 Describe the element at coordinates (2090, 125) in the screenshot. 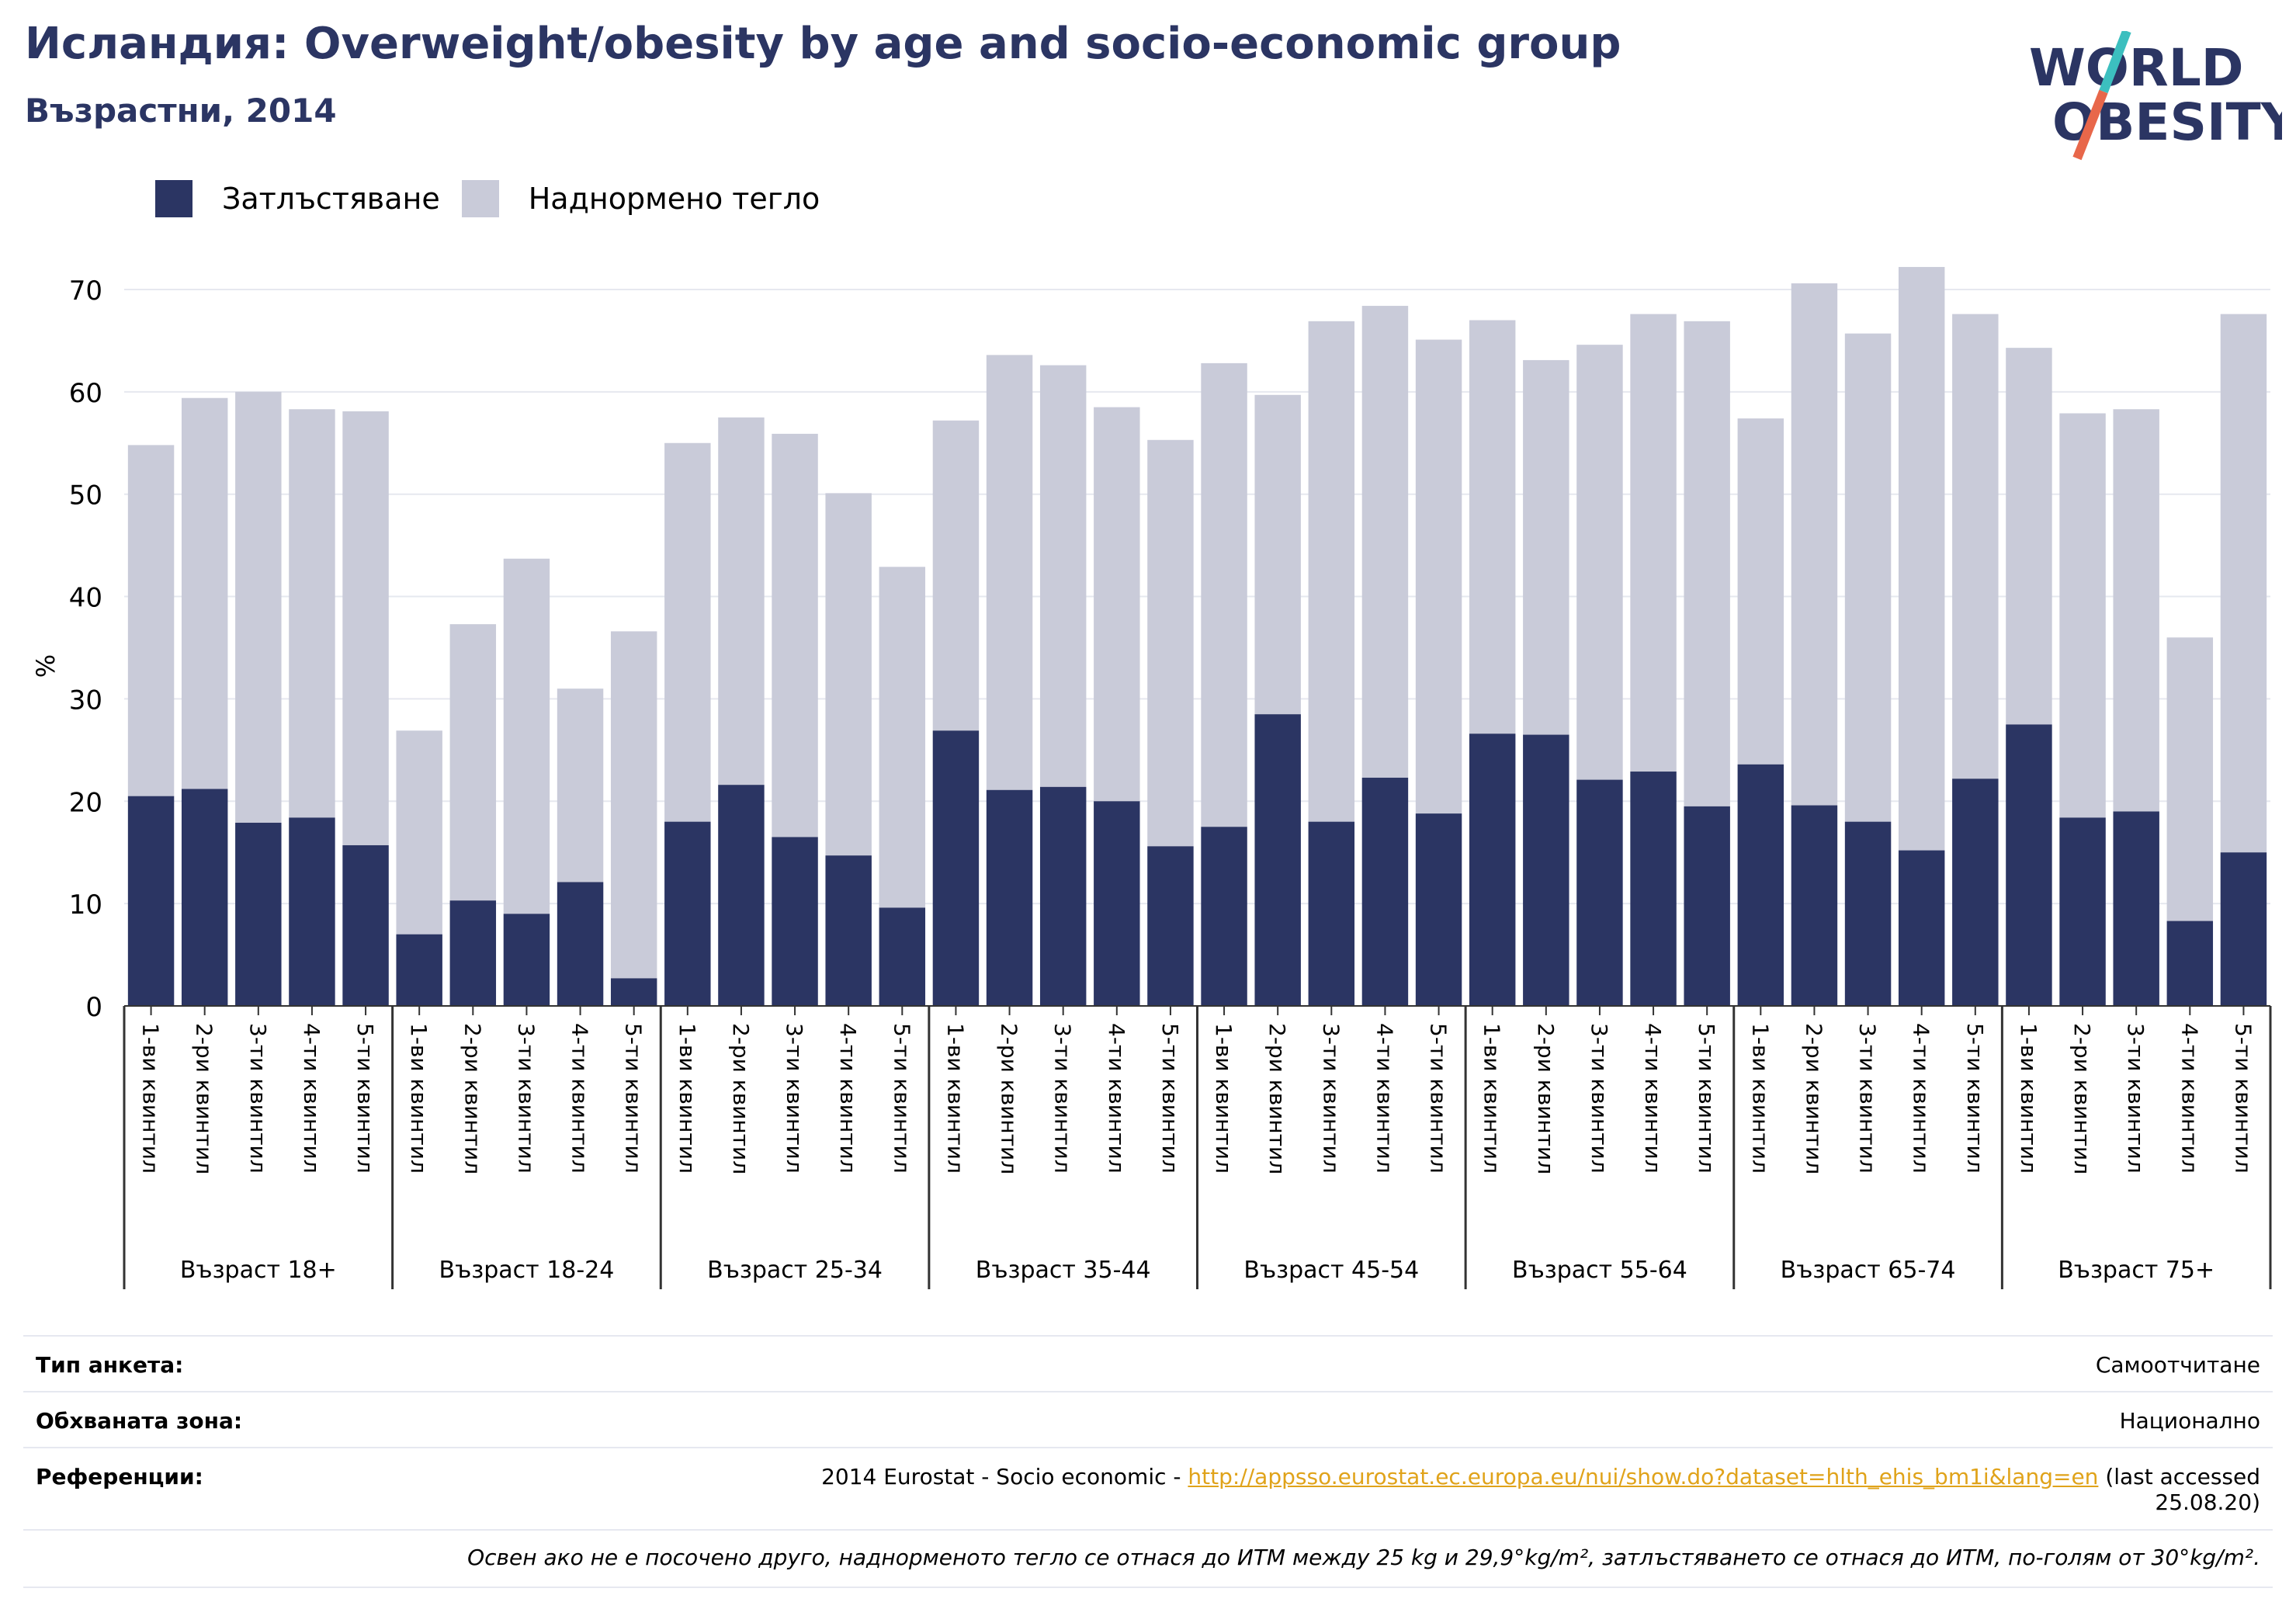

I see `logo-slash-bottom` at that location.